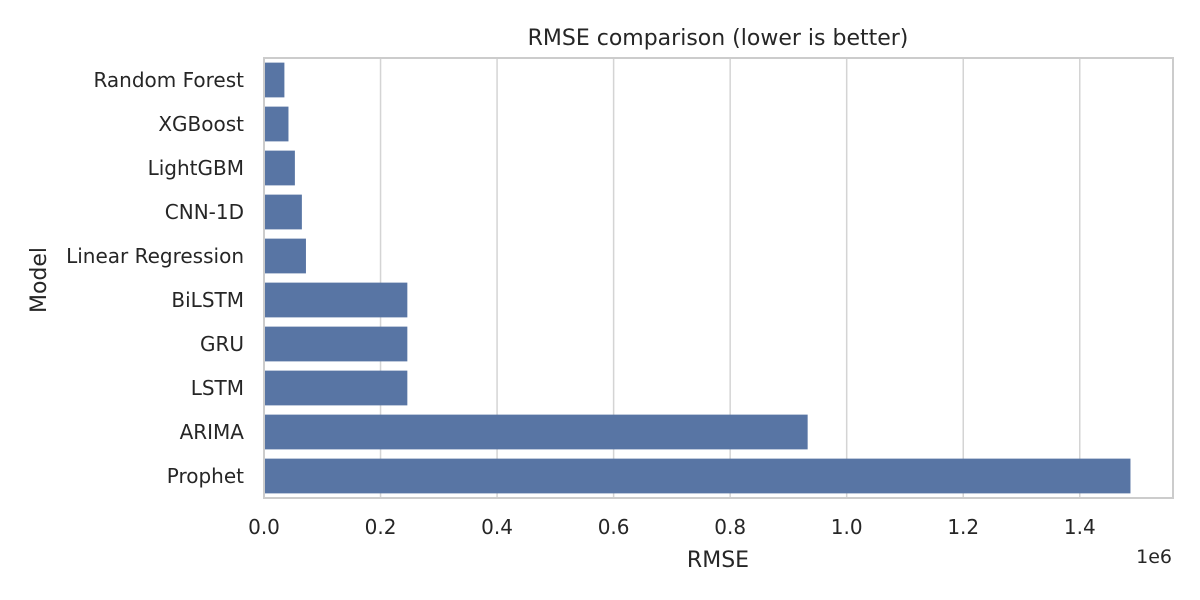  Describe the element at coordinates (730, 527) in the screenshot. I see `x-tick-label: 0.8` at that location.